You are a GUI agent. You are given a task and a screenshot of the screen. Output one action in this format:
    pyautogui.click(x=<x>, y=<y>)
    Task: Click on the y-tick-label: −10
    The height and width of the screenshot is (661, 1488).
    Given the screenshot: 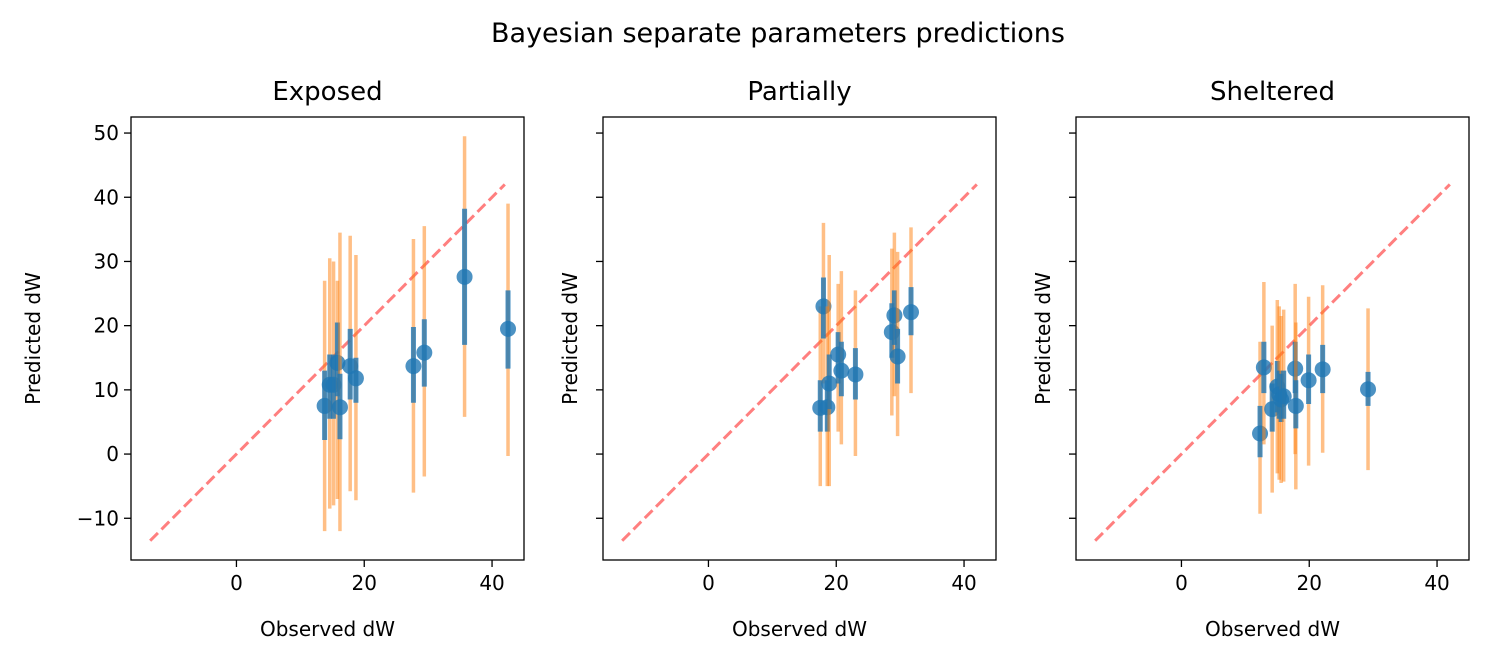 What is the action you would take?
    pyautogui.click(x=98, y=518)
    